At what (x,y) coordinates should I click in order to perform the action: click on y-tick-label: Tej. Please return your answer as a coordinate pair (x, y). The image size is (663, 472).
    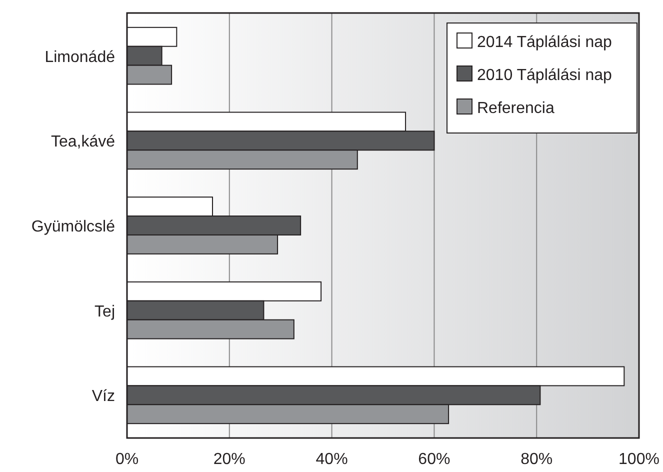
    Looking at the image, I should click on (104, 311).